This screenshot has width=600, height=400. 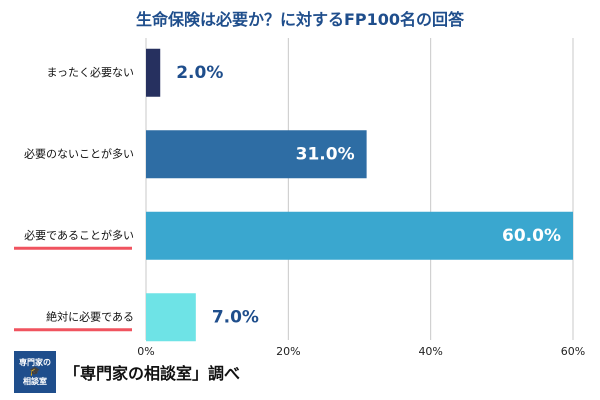 What do you see at coordinates (90, 72) in the screenshot?
I see `category-label: まったく必要ない` at bounding box center [90, 72].